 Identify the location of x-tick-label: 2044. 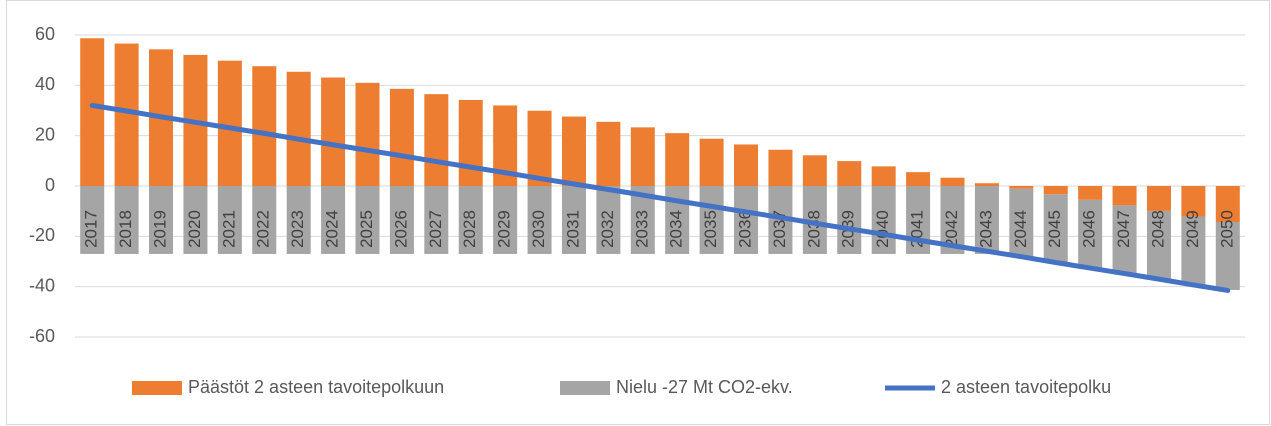
(1020, 229).